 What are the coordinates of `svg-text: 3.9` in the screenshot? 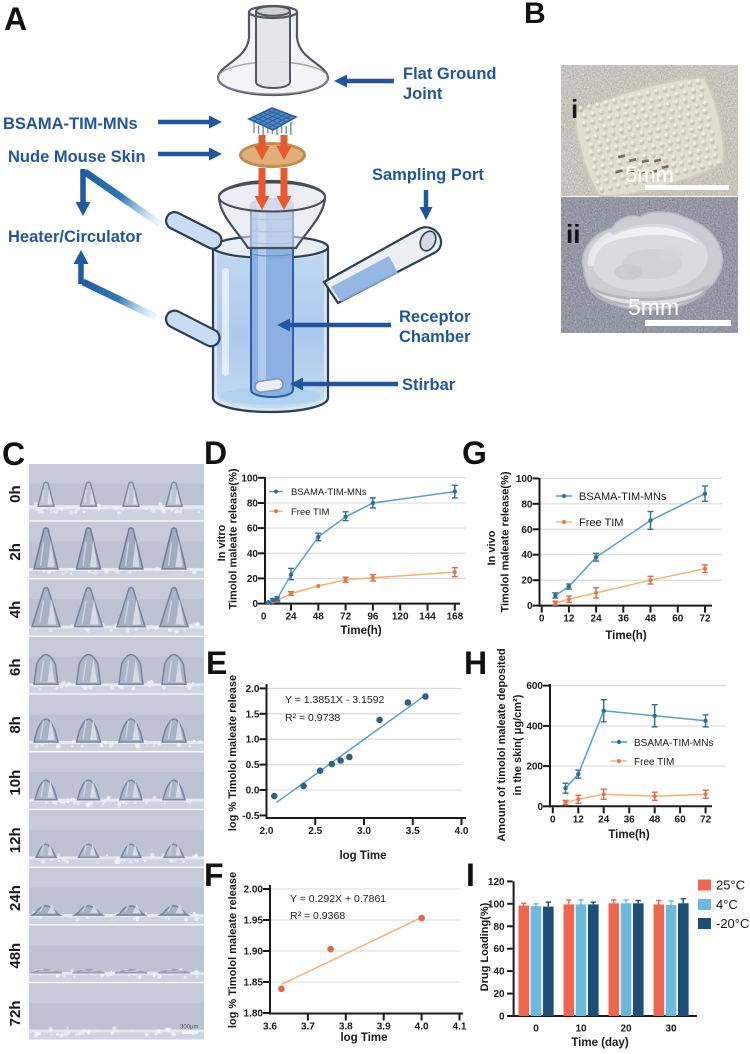 It's located at (384, 1027).